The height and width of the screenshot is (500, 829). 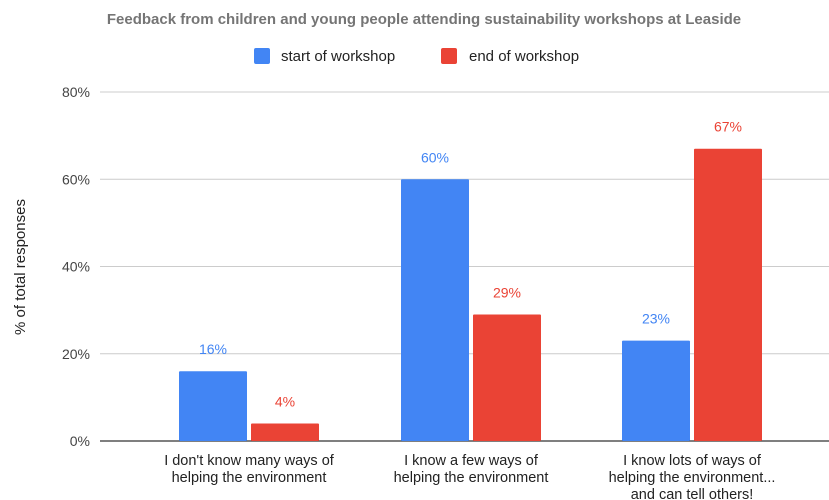 I want to click on y-tick-label: 20%, so click(x=76, y=354).